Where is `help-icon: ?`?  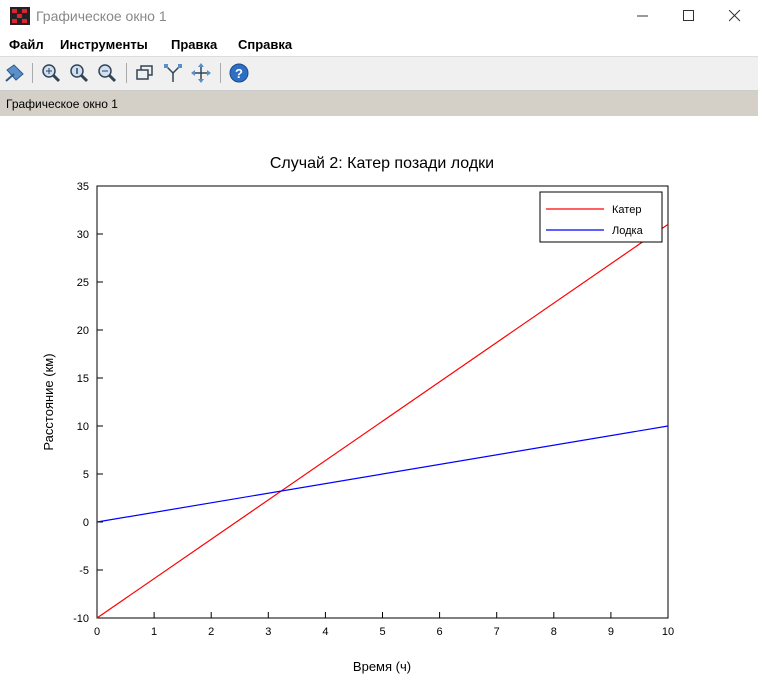
help-icon: ? is located at coordinates (239, 73).